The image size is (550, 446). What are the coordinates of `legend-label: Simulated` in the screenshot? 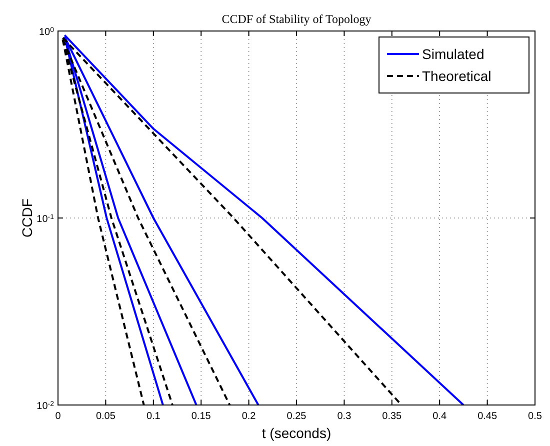 It's located at (453, 54).